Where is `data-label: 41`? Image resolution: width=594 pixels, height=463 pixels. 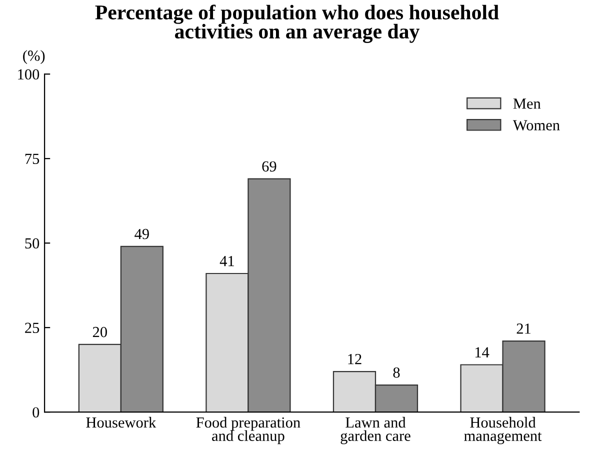
data-label: 41 is located at coordinates (227, 261).